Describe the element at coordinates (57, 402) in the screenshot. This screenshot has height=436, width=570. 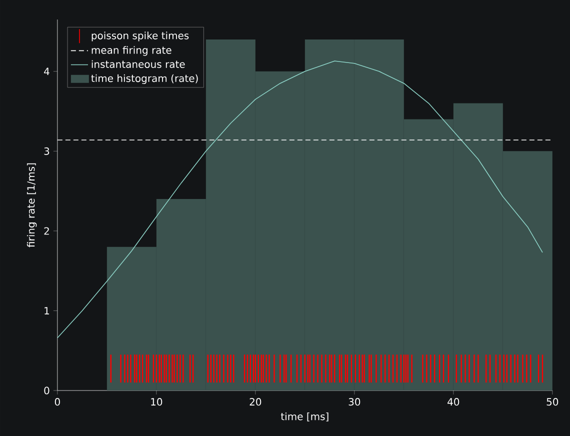
I see `x-tick-label: 0` at that location.